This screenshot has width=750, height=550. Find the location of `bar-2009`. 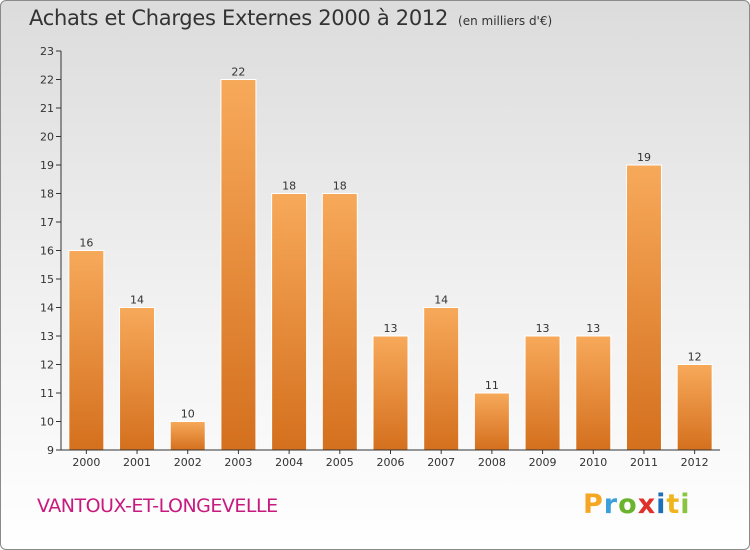

bar-2009 is located at coordinates (542, 393).